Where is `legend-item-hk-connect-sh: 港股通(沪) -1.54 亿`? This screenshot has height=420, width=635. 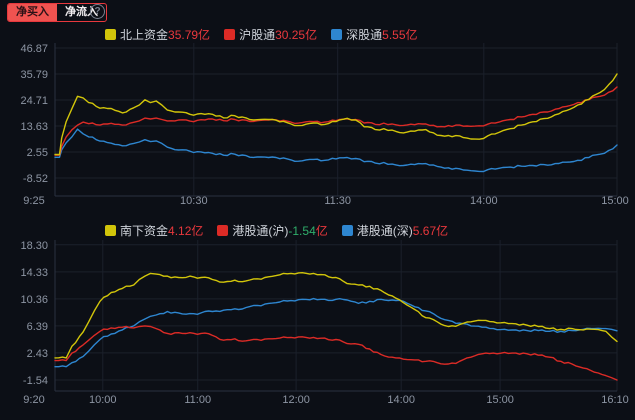
legend-item-hk-connect-sh: 港股通(沪) -1.54 亿 is located at coordinates (272, 230).